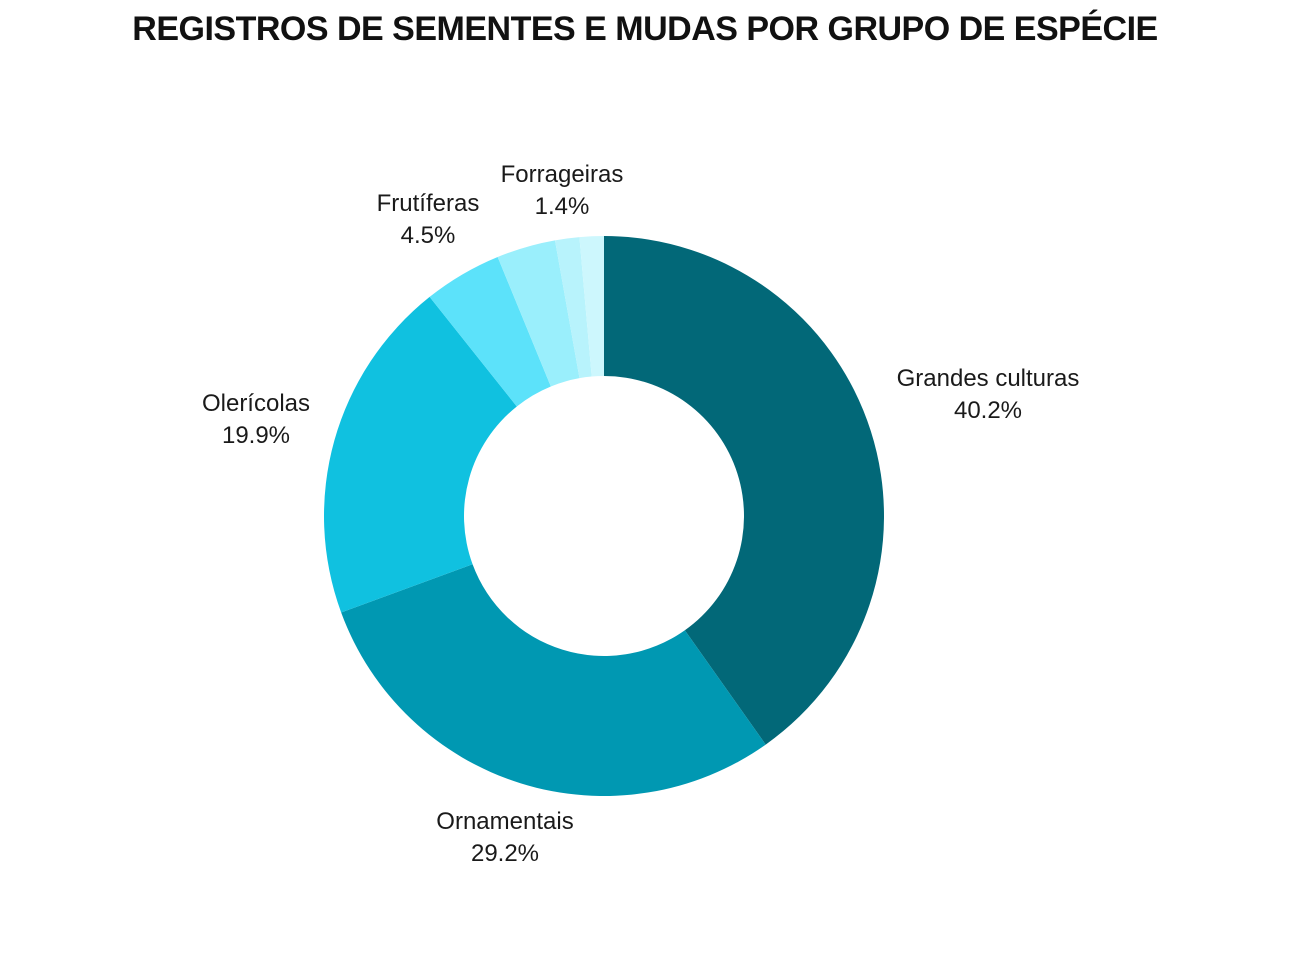 This screenshot has width=1290, height=971. I want to click on slice-label-value: 4.5%, so click(428, 235).